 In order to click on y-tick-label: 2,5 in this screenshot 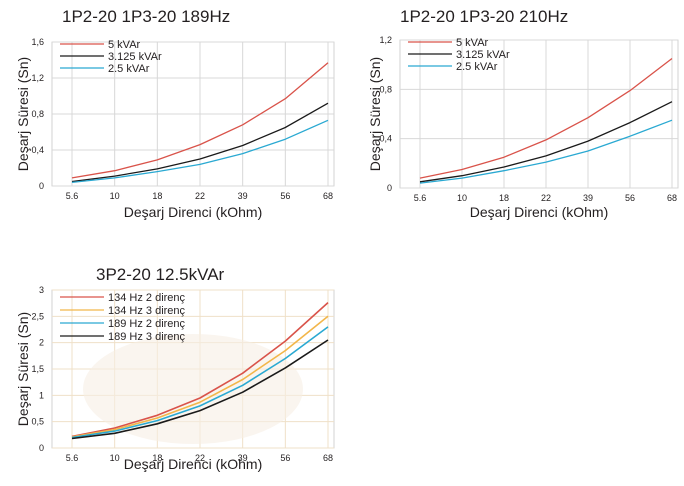, I will do `click(37, 316)`.